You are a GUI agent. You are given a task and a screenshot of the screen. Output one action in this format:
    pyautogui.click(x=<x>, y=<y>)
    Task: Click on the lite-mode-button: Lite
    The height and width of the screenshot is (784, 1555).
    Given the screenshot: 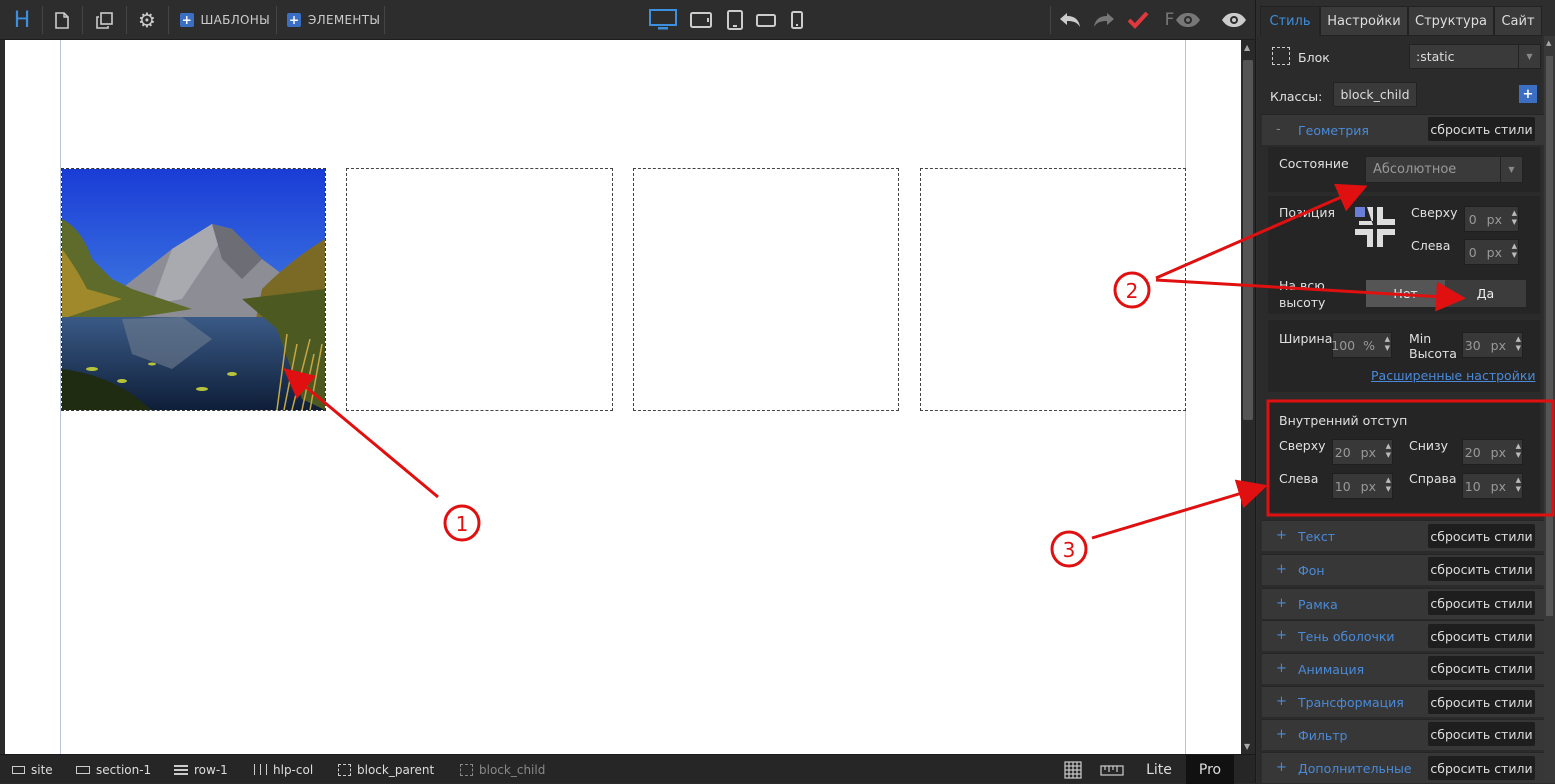 What is the action you would take?
    pyautogui.click(x=1159, y=769)
    